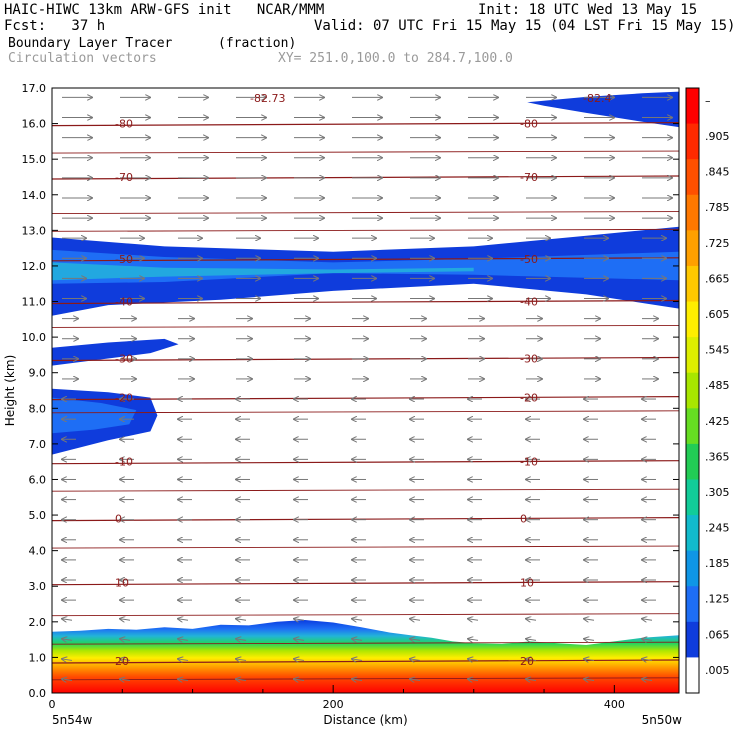 The width and height of the screenshot is (740, 740). I want to click on x-tick-label: 200, so click(333, 704).